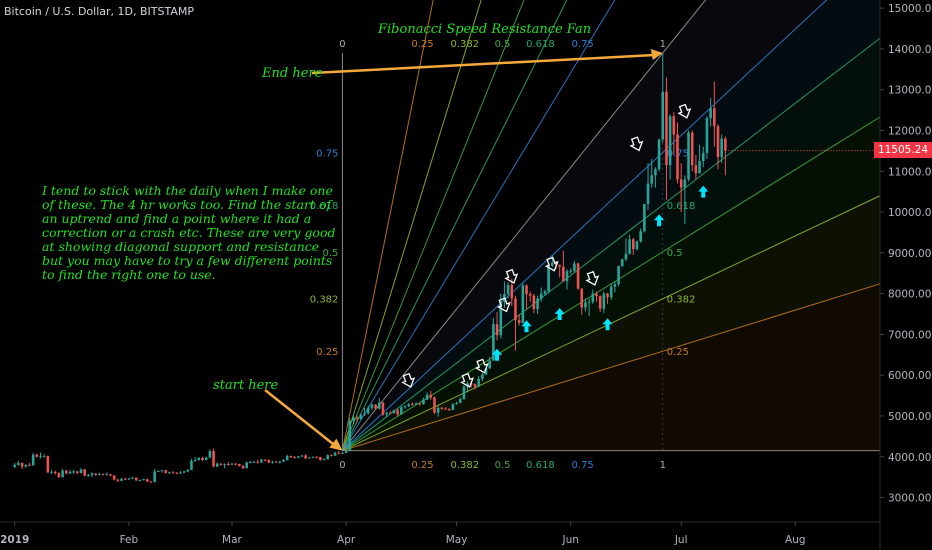  I want to click on end-here-arrowhead-icon, so click(656, 55).